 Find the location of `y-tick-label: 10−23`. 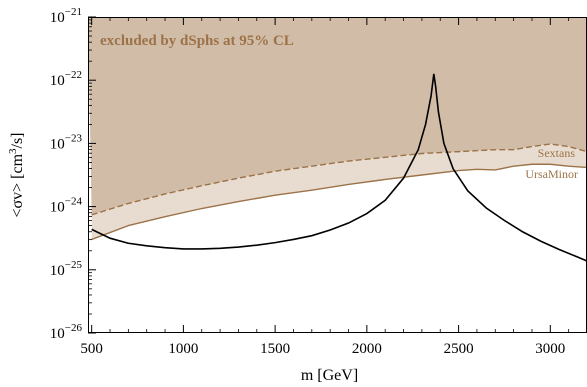

y-tick-label: 10−23 is located at coordinates (66, 142).